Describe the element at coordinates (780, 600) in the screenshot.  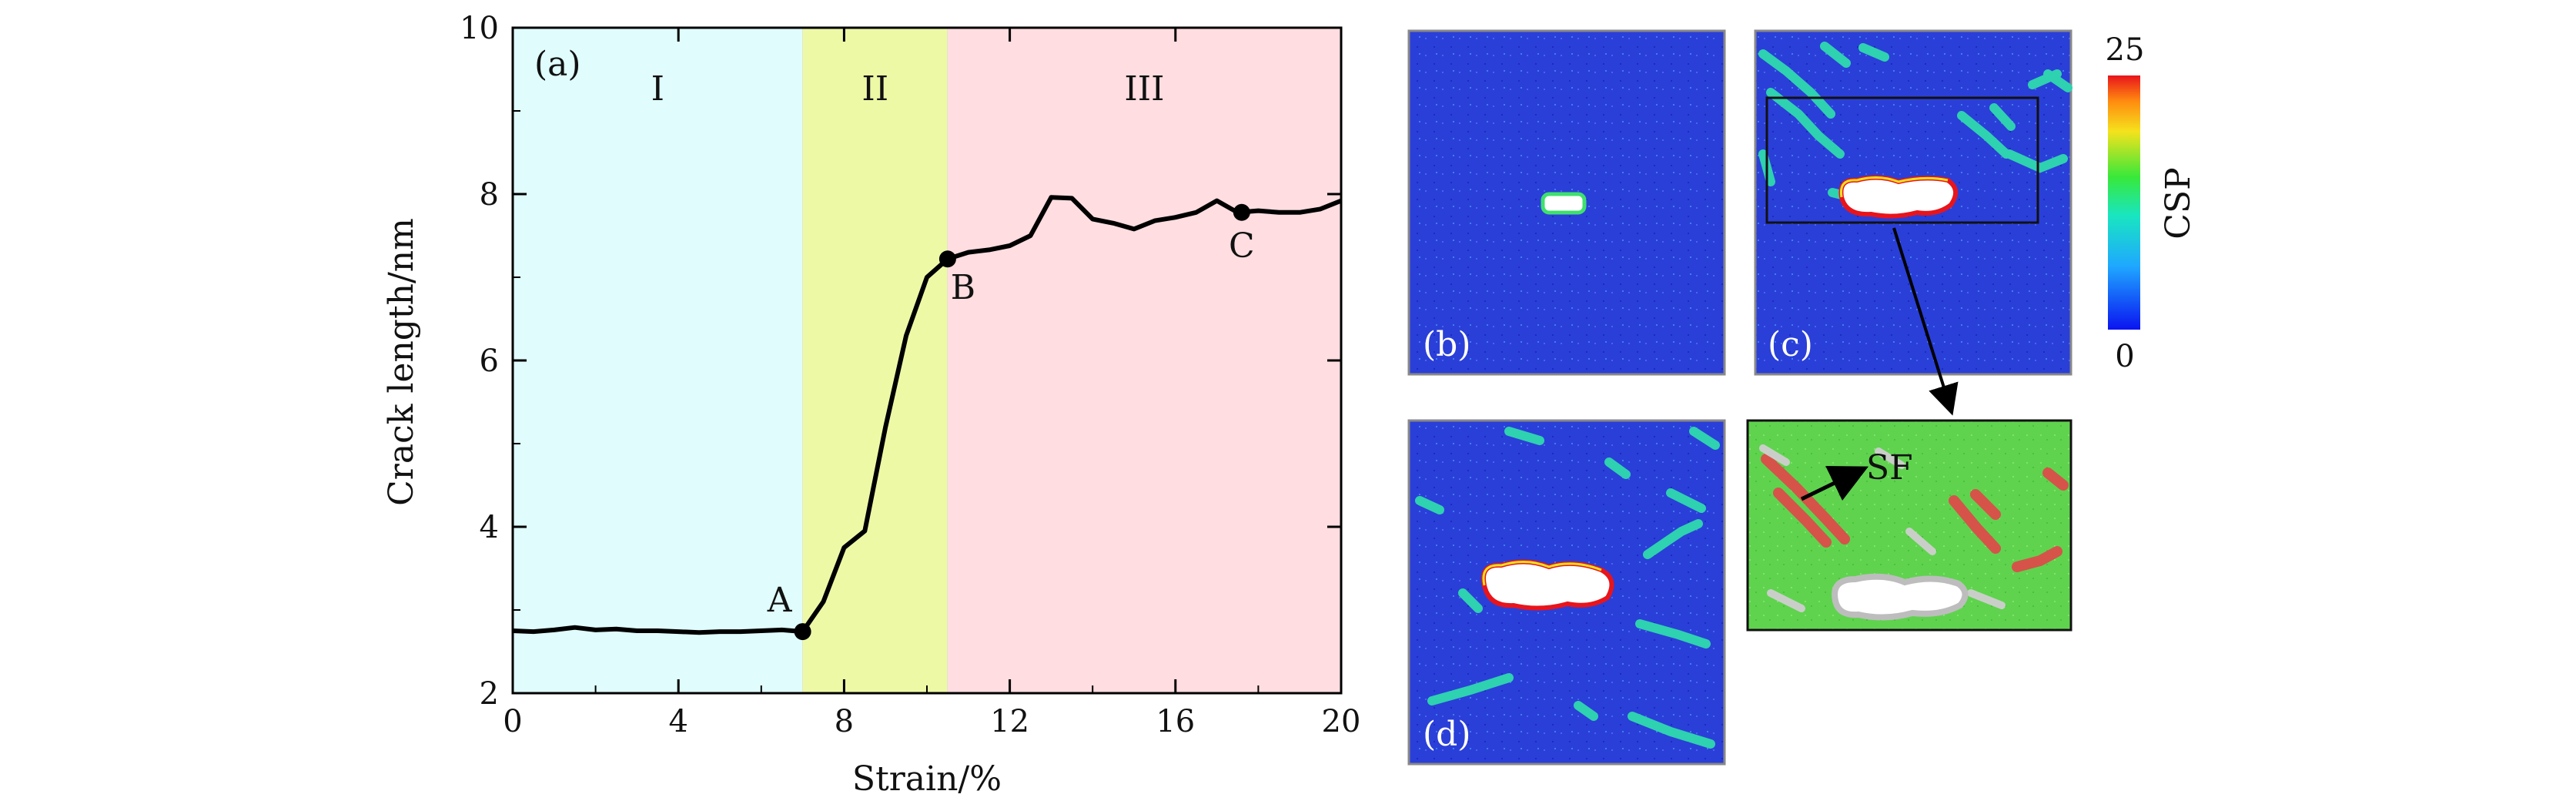
I see `point-a-label: A` at that location.